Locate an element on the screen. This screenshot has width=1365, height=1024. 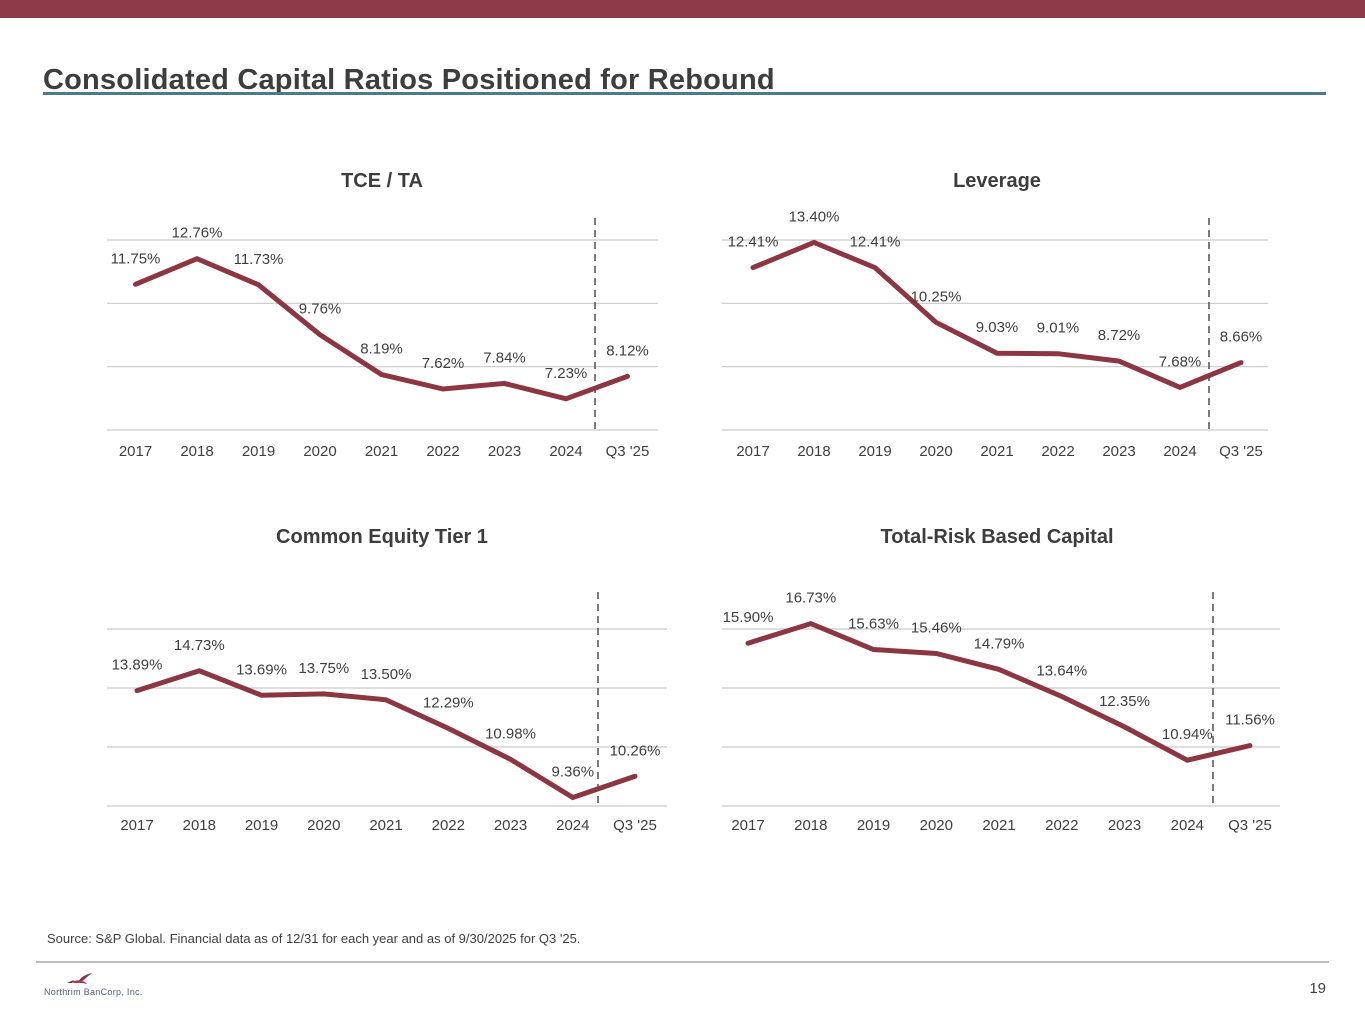
data-label: 7.23% is located at coordinates (566, 373).